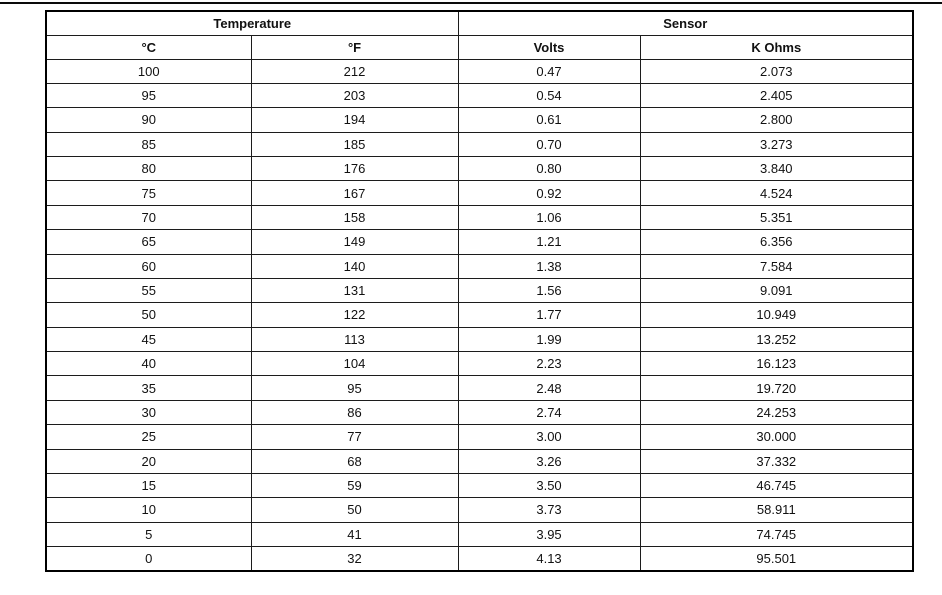 Image resolution: width=942 pixels, height=595 pixels. What do you see at coordinates (354, 412) in the screenshot?
I see `cell-fahrenheit: 86` at bounding box center [354, 412].